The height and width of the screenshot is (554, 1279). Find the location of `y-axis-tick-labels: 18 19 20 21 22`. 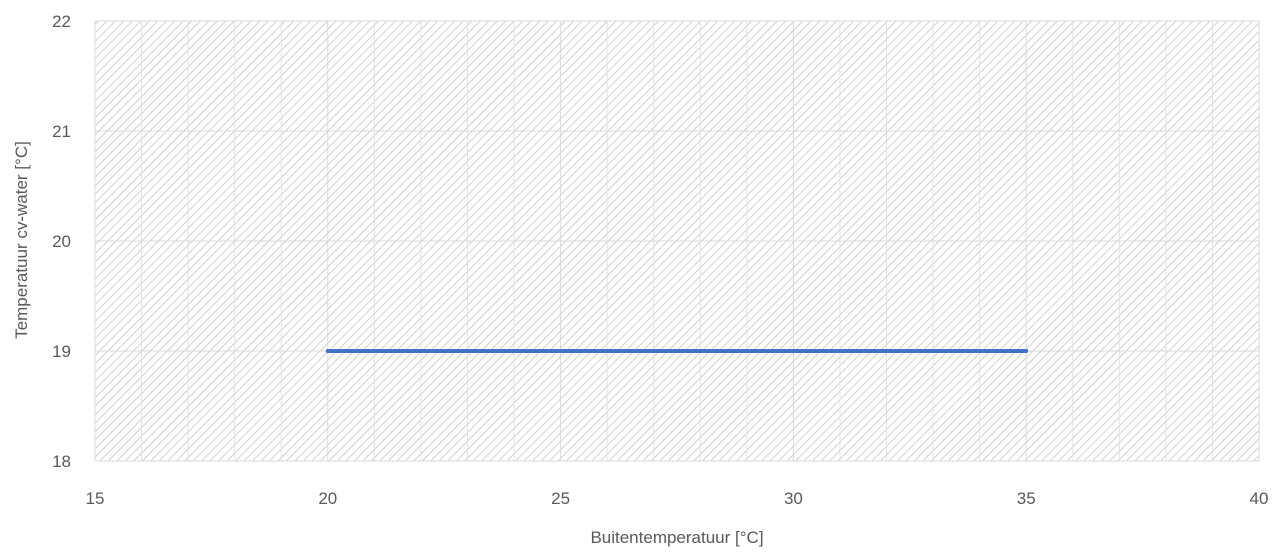

y-axis-tick-labels: 18 19 20 21 22 is located at coordinates (61, 241).